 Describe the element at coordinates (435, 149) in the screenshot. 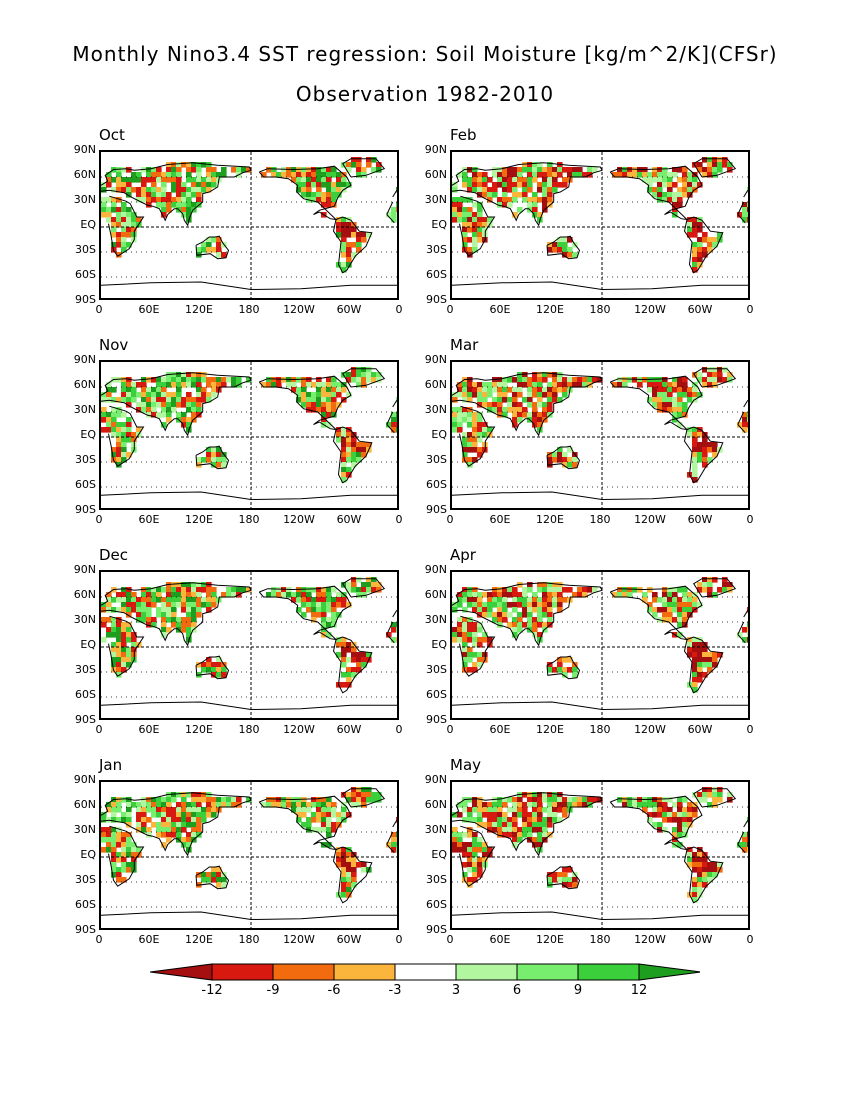

I see `lat-tick-label: 90N` at that location.